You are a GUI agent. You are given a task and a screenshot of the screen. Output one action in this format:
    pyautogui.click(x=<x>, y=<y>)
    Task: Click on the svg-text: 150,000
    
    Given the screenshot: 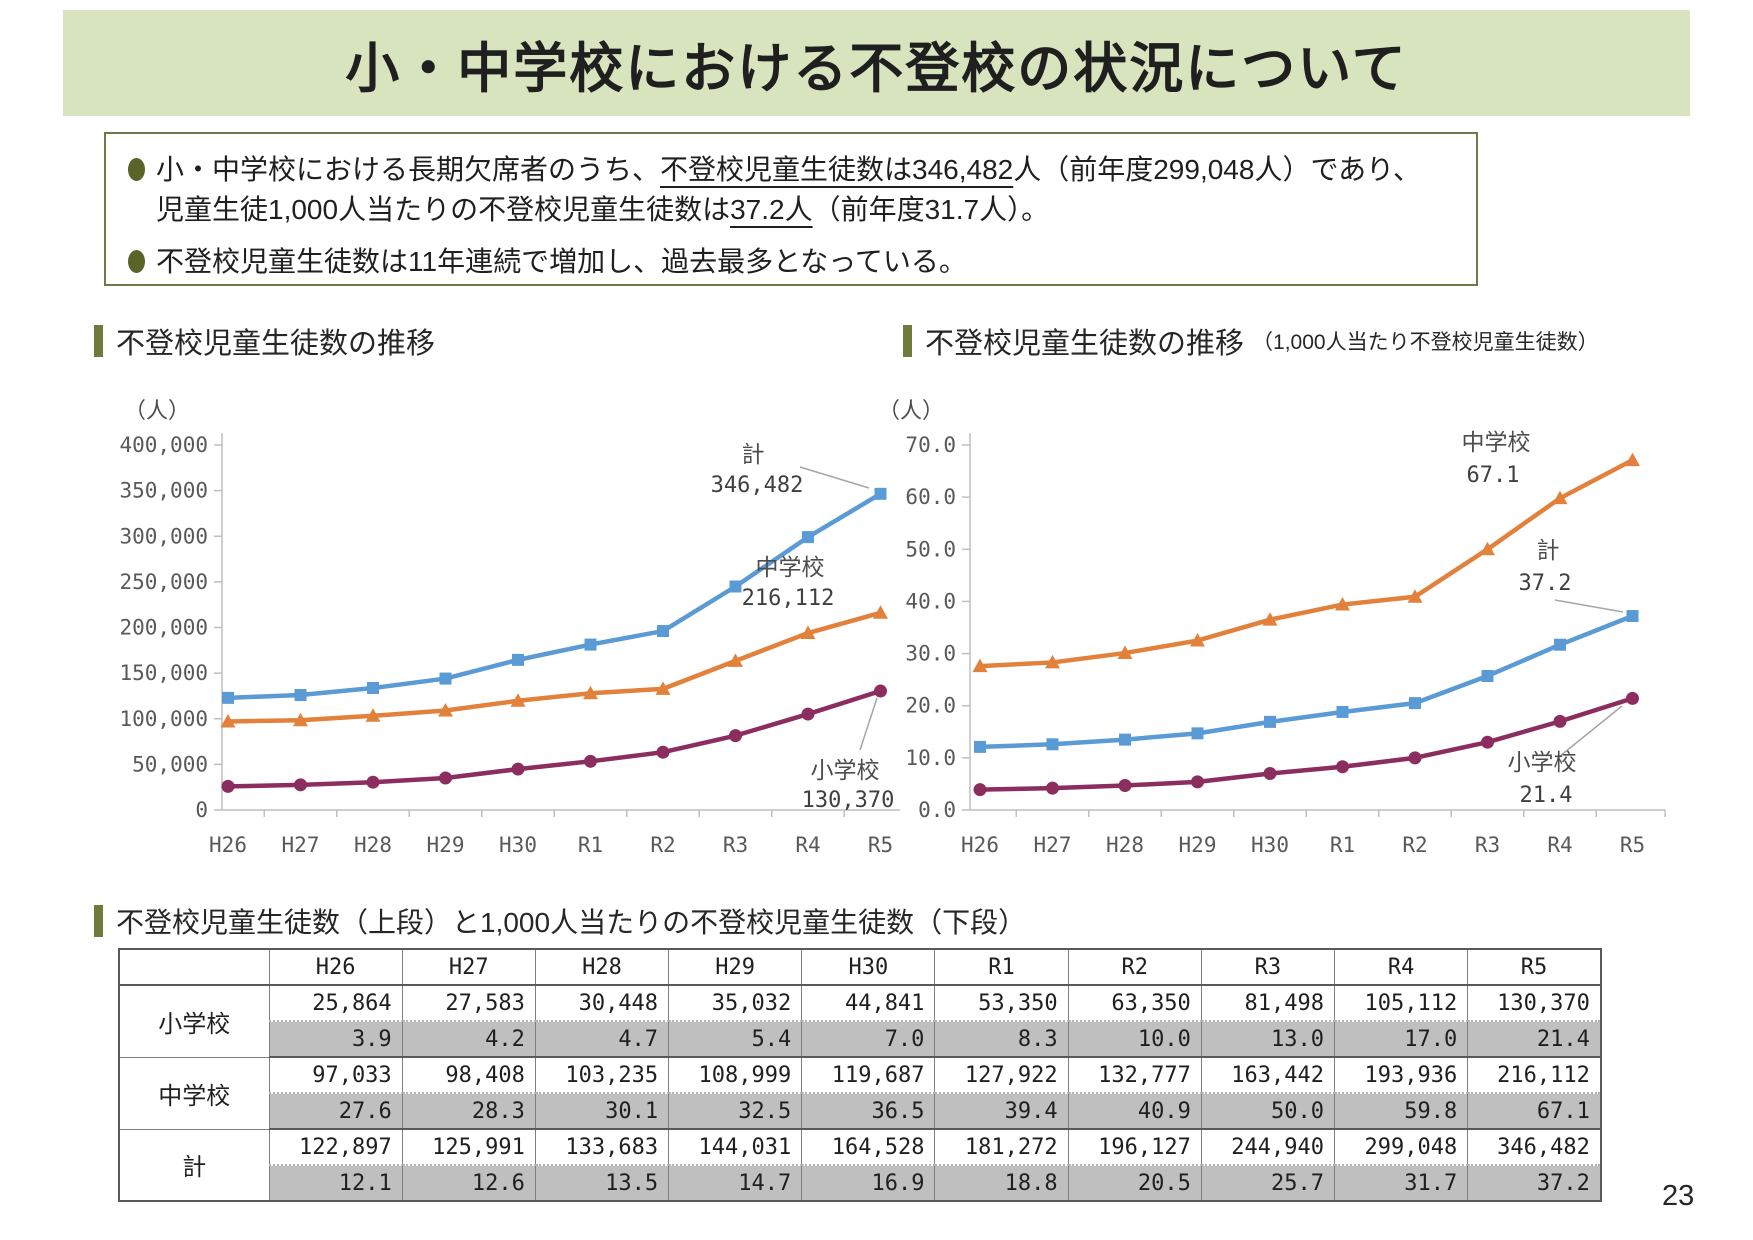 What is the action you would take?
    pyautogui.click(x=163, y=673)
    